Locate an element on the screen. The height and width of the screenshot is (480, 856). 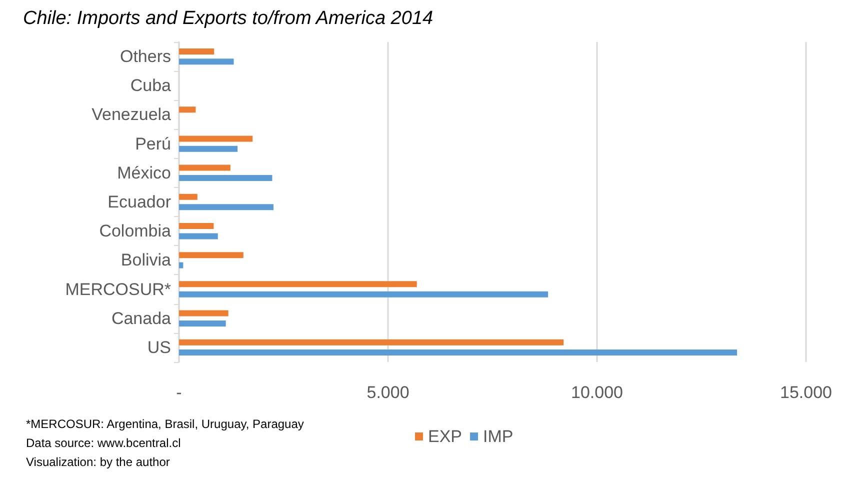
x-tick-label: - is located at coordinates (179, 392).